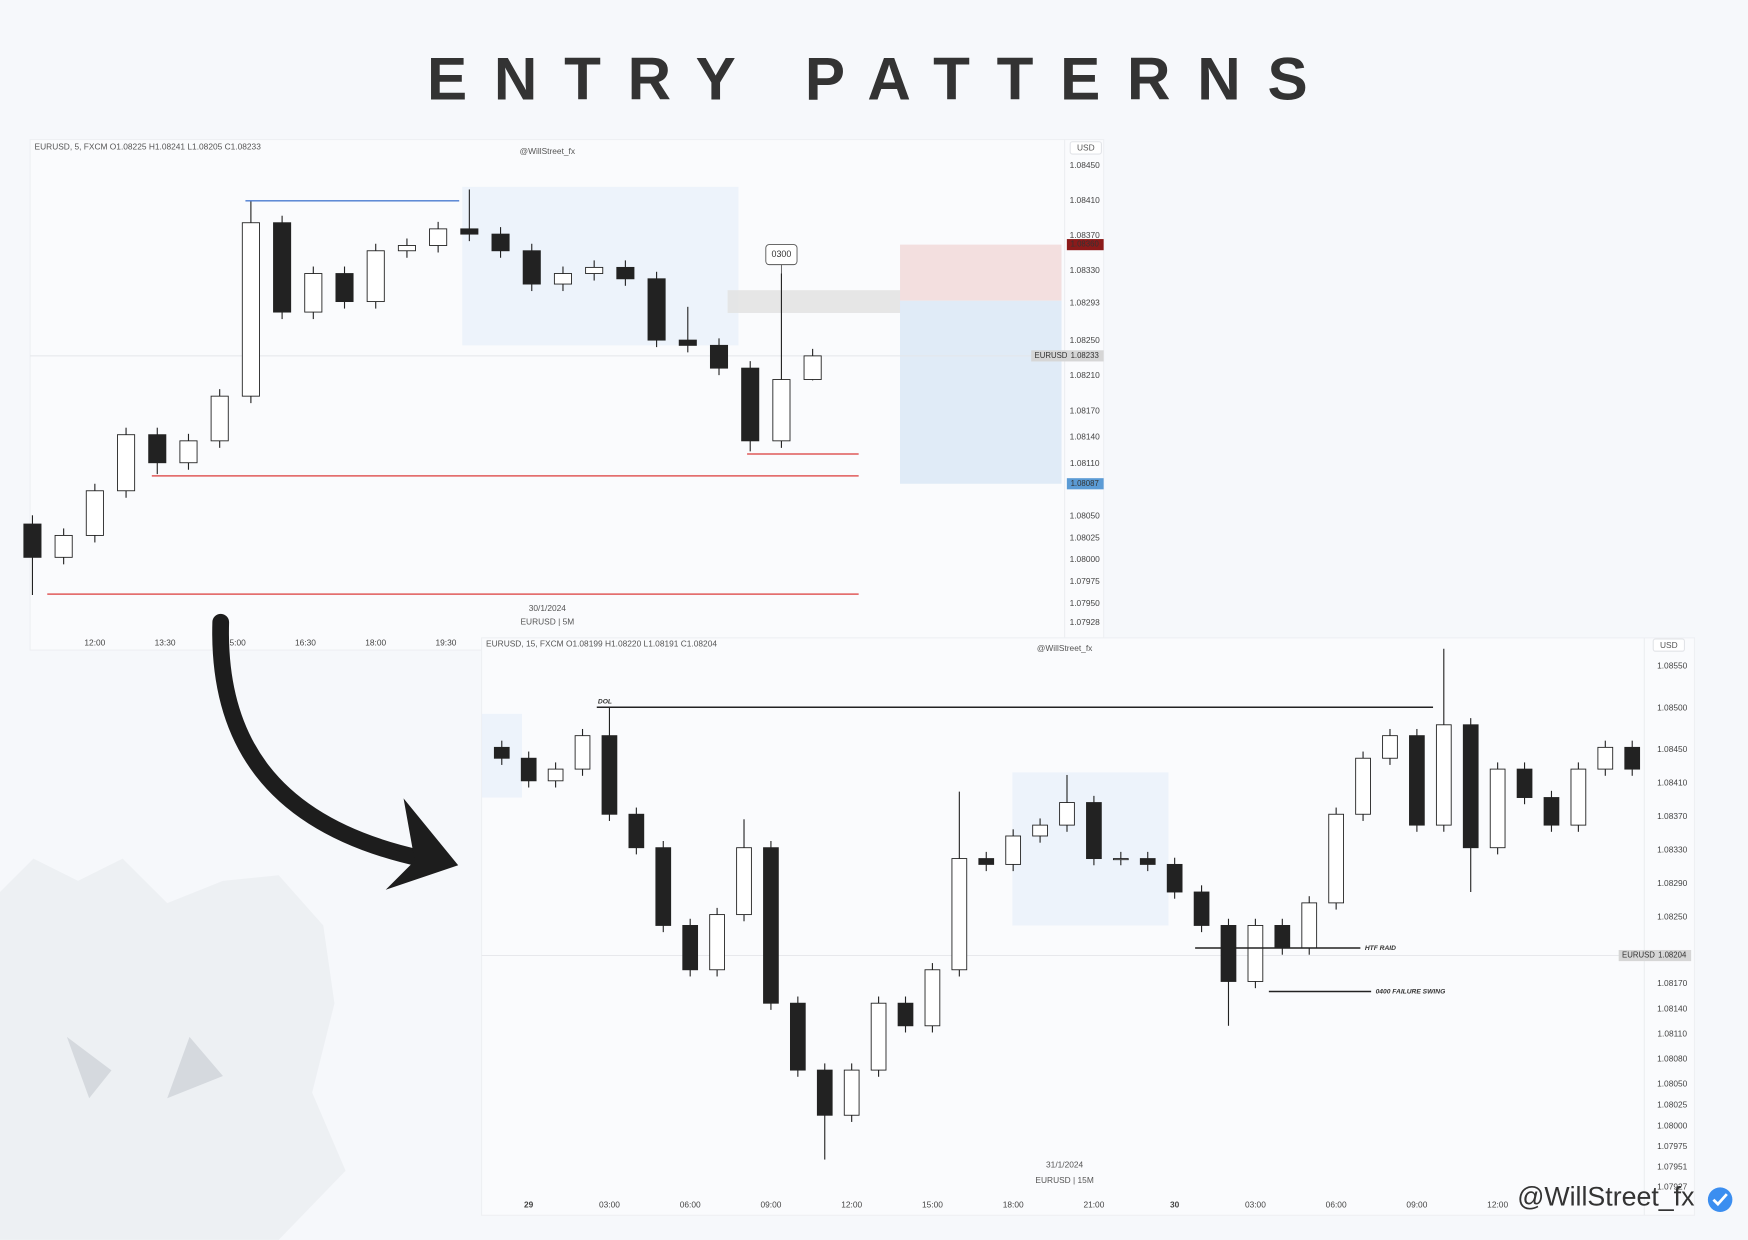 This screenshot has height=1240, width=1748. I want to click on wolf-watermark, so click(173, 1049).